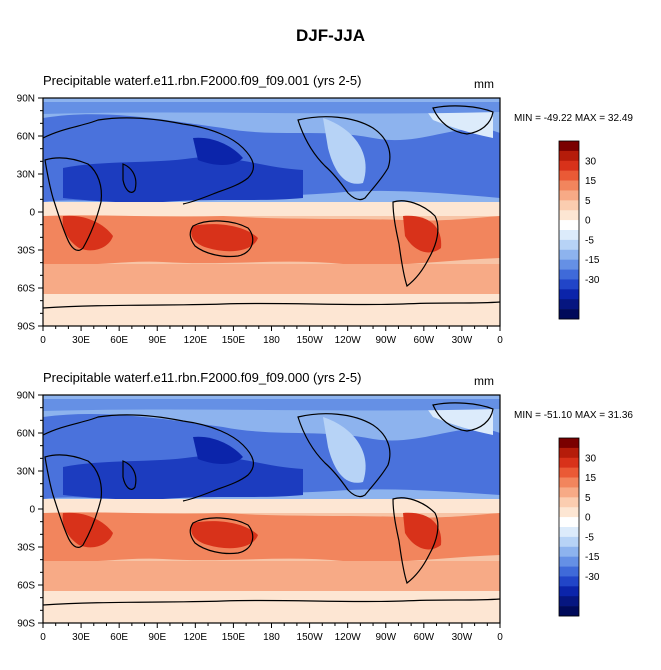 This screenshot has width=661, height=670. I want to click on lat-axis-1: 90N 60N 30N 0 30S 60S 90S, so click(30, 213).